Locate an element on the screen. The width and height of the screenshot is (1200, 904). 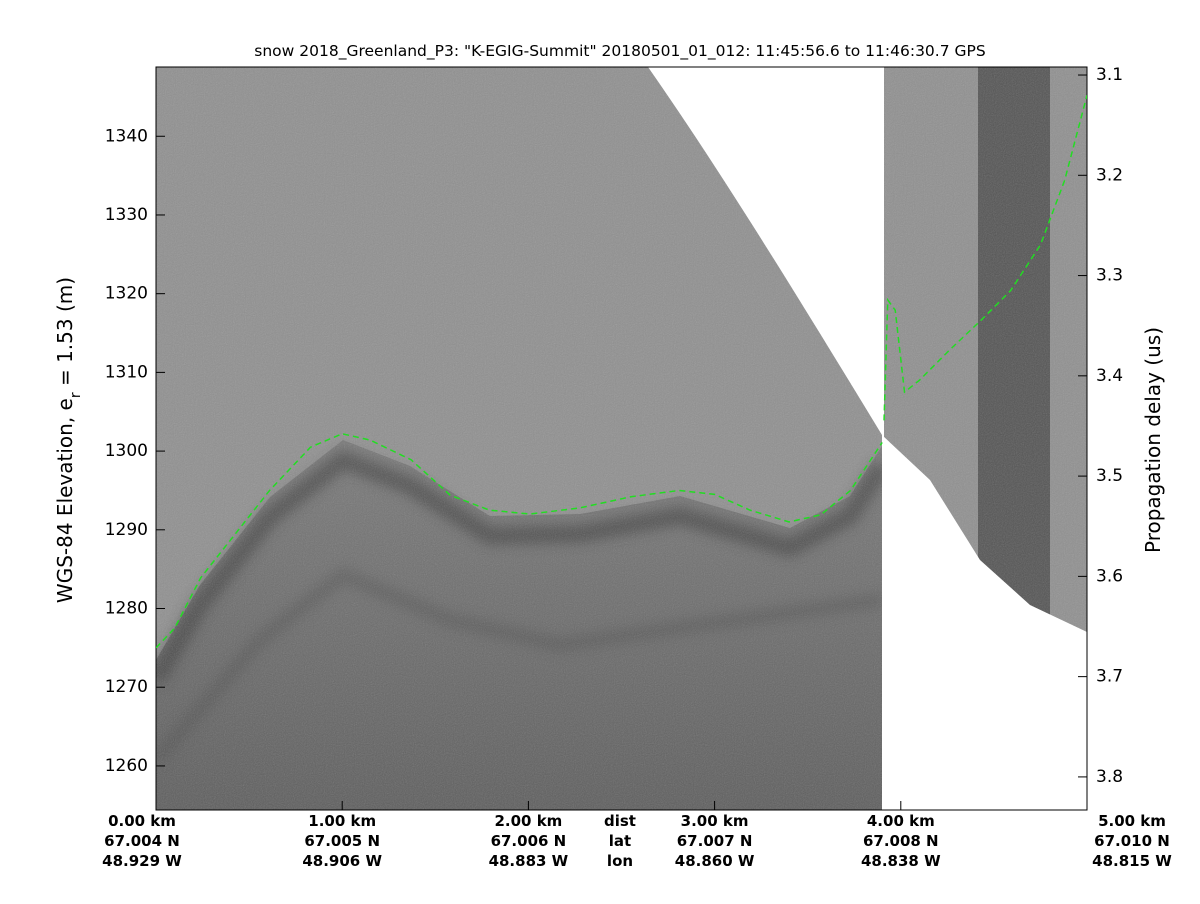
x-tick-label: 2.00 km is located at coordinates (528, 821).